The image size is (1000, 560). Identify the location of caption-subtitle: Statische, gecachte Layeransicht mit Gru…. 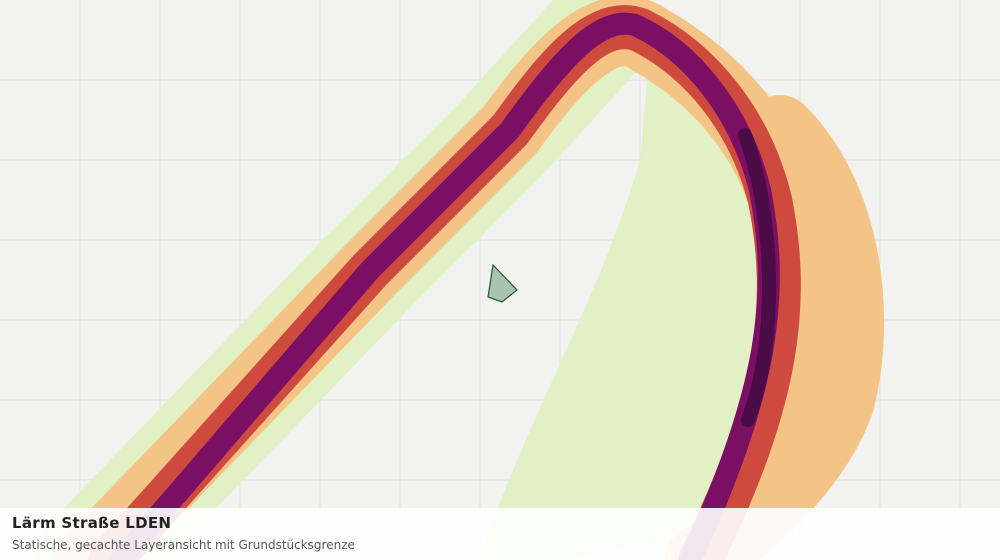
(183, 545).